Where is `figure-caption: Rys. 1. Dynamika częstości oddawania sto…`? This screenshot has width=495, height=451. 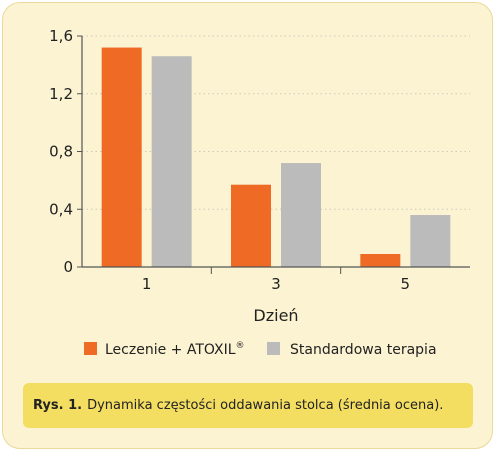
figure-caption: Rys. 1. Dynamika częstości oddawania sto… is located at coordinates (248, 405).